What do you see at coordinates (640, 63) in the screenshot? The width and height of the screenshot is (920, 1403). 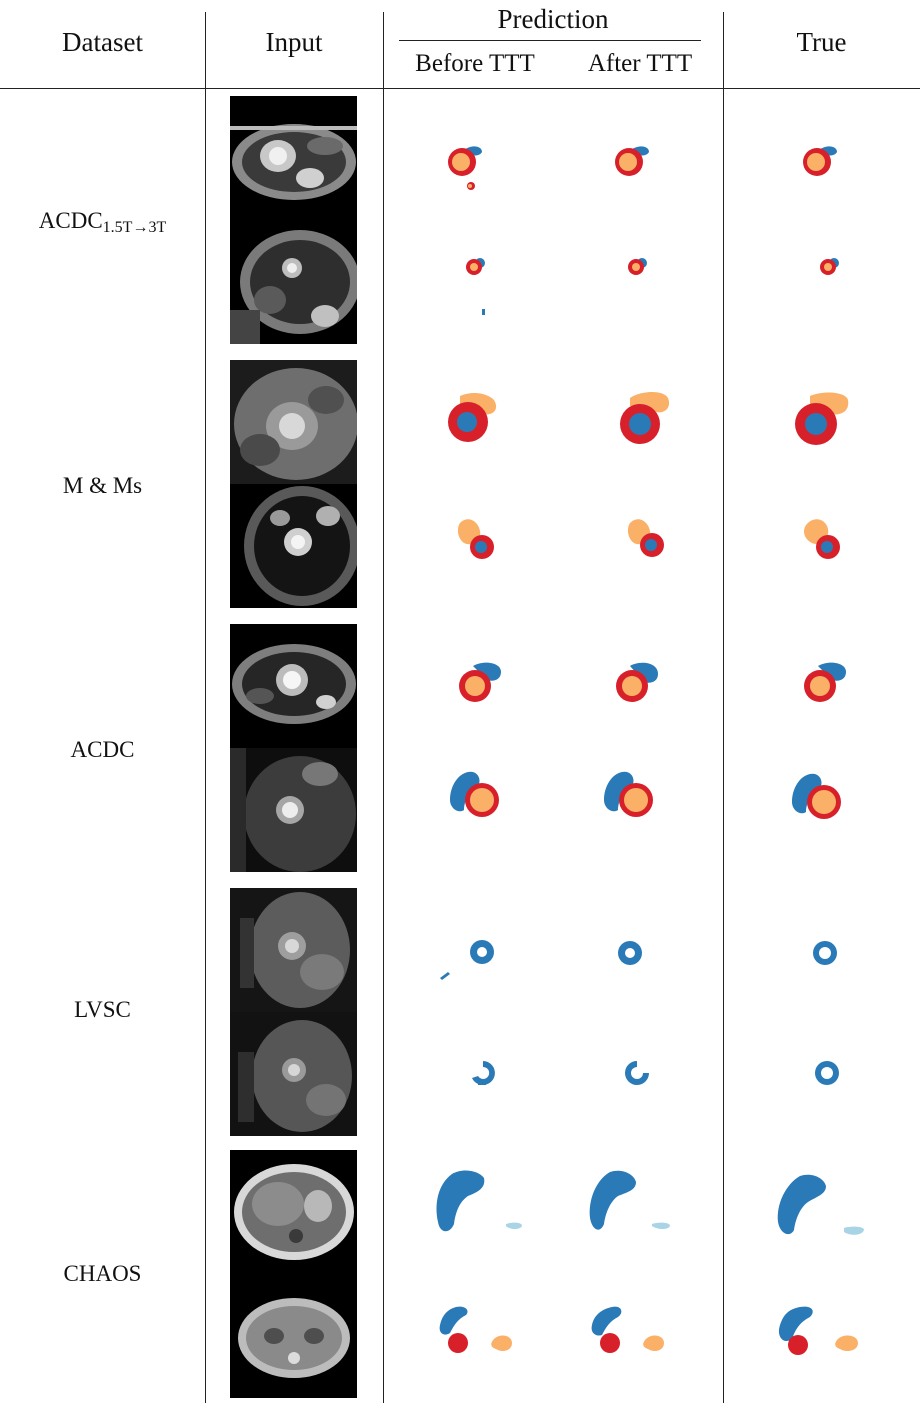 I see `header-after-ttt: After TTT` at bounding box center [640, 63].